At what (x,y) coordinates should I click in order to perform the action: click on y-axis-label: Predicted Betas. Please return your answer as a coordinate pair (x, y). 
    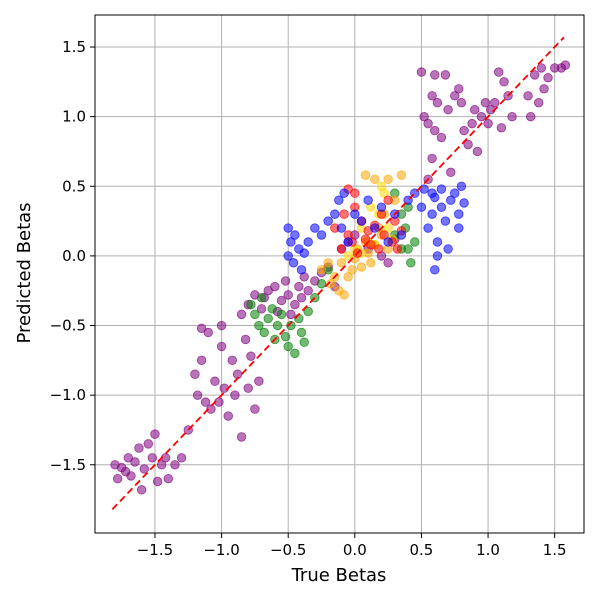
    Looking at the image, I should click on (24, 272).